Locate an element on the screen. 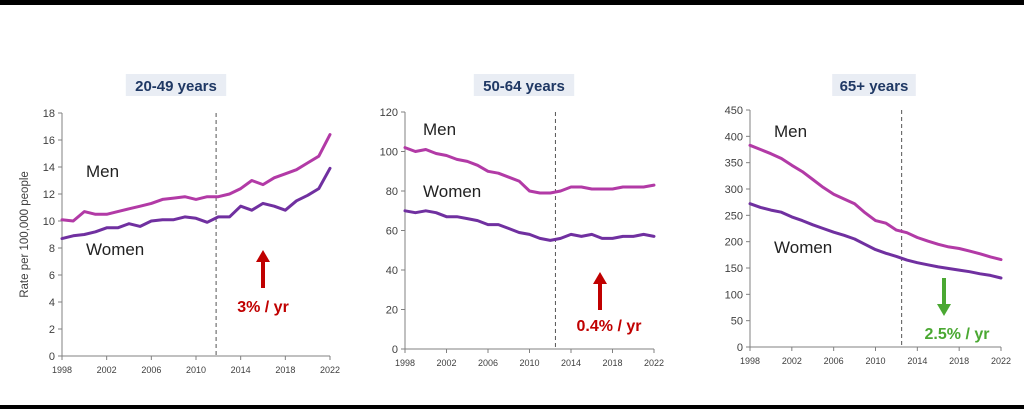  y-tick-label: 300 is located at coordinates (734, 190).